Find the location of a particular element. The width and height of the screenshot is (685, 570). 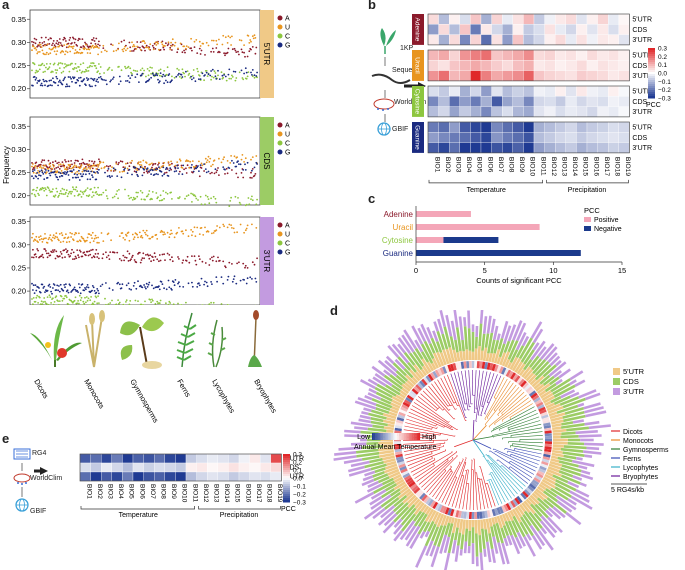

legend-tick: 0.3 is located at coordinates (297, 455).